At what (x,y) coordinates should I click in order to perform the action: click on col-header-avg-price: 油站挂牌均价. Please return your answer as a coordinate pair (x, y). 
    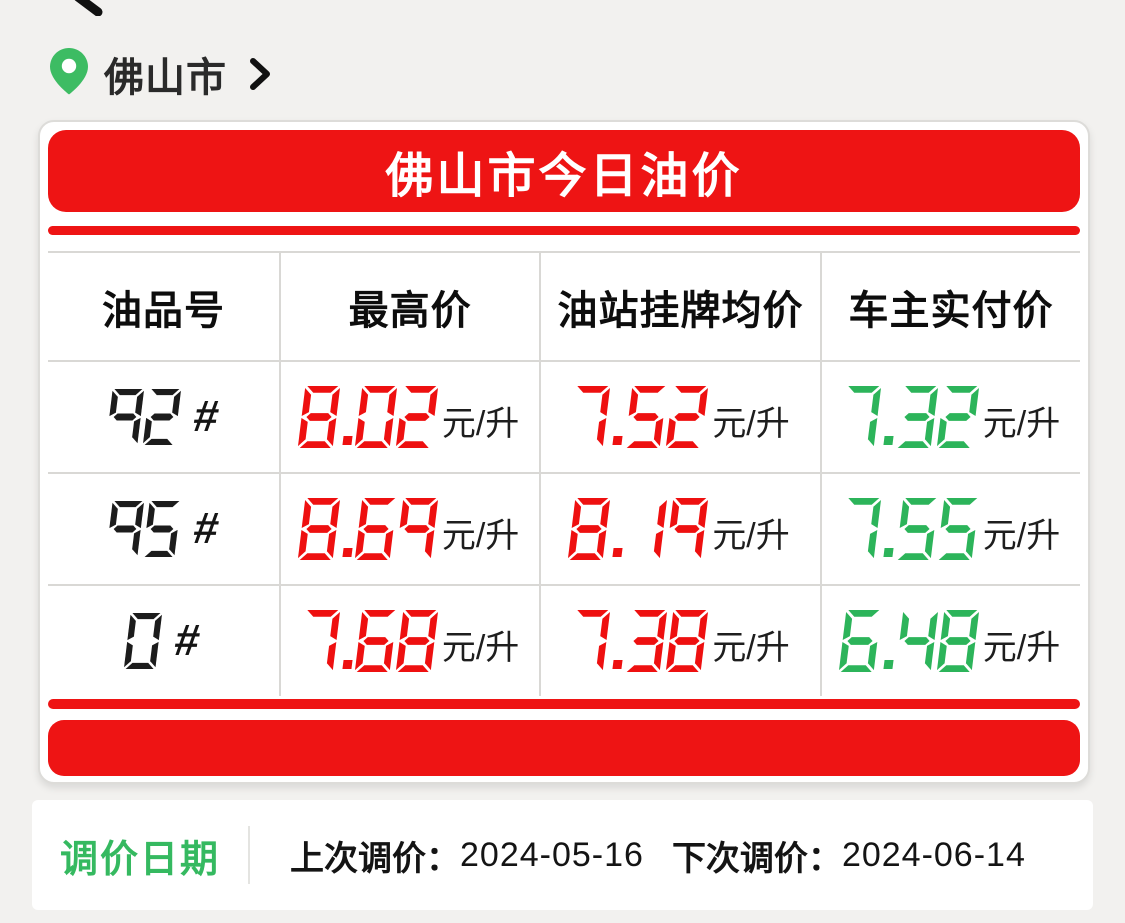
    Looking at the image, I should click on (681, 305).